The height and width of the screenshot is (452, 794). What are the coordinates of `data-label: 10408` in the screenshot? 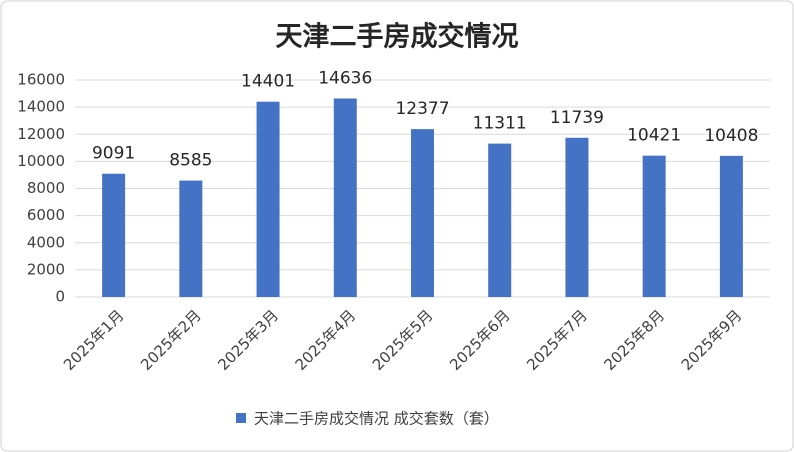 It's located at (731, 136).